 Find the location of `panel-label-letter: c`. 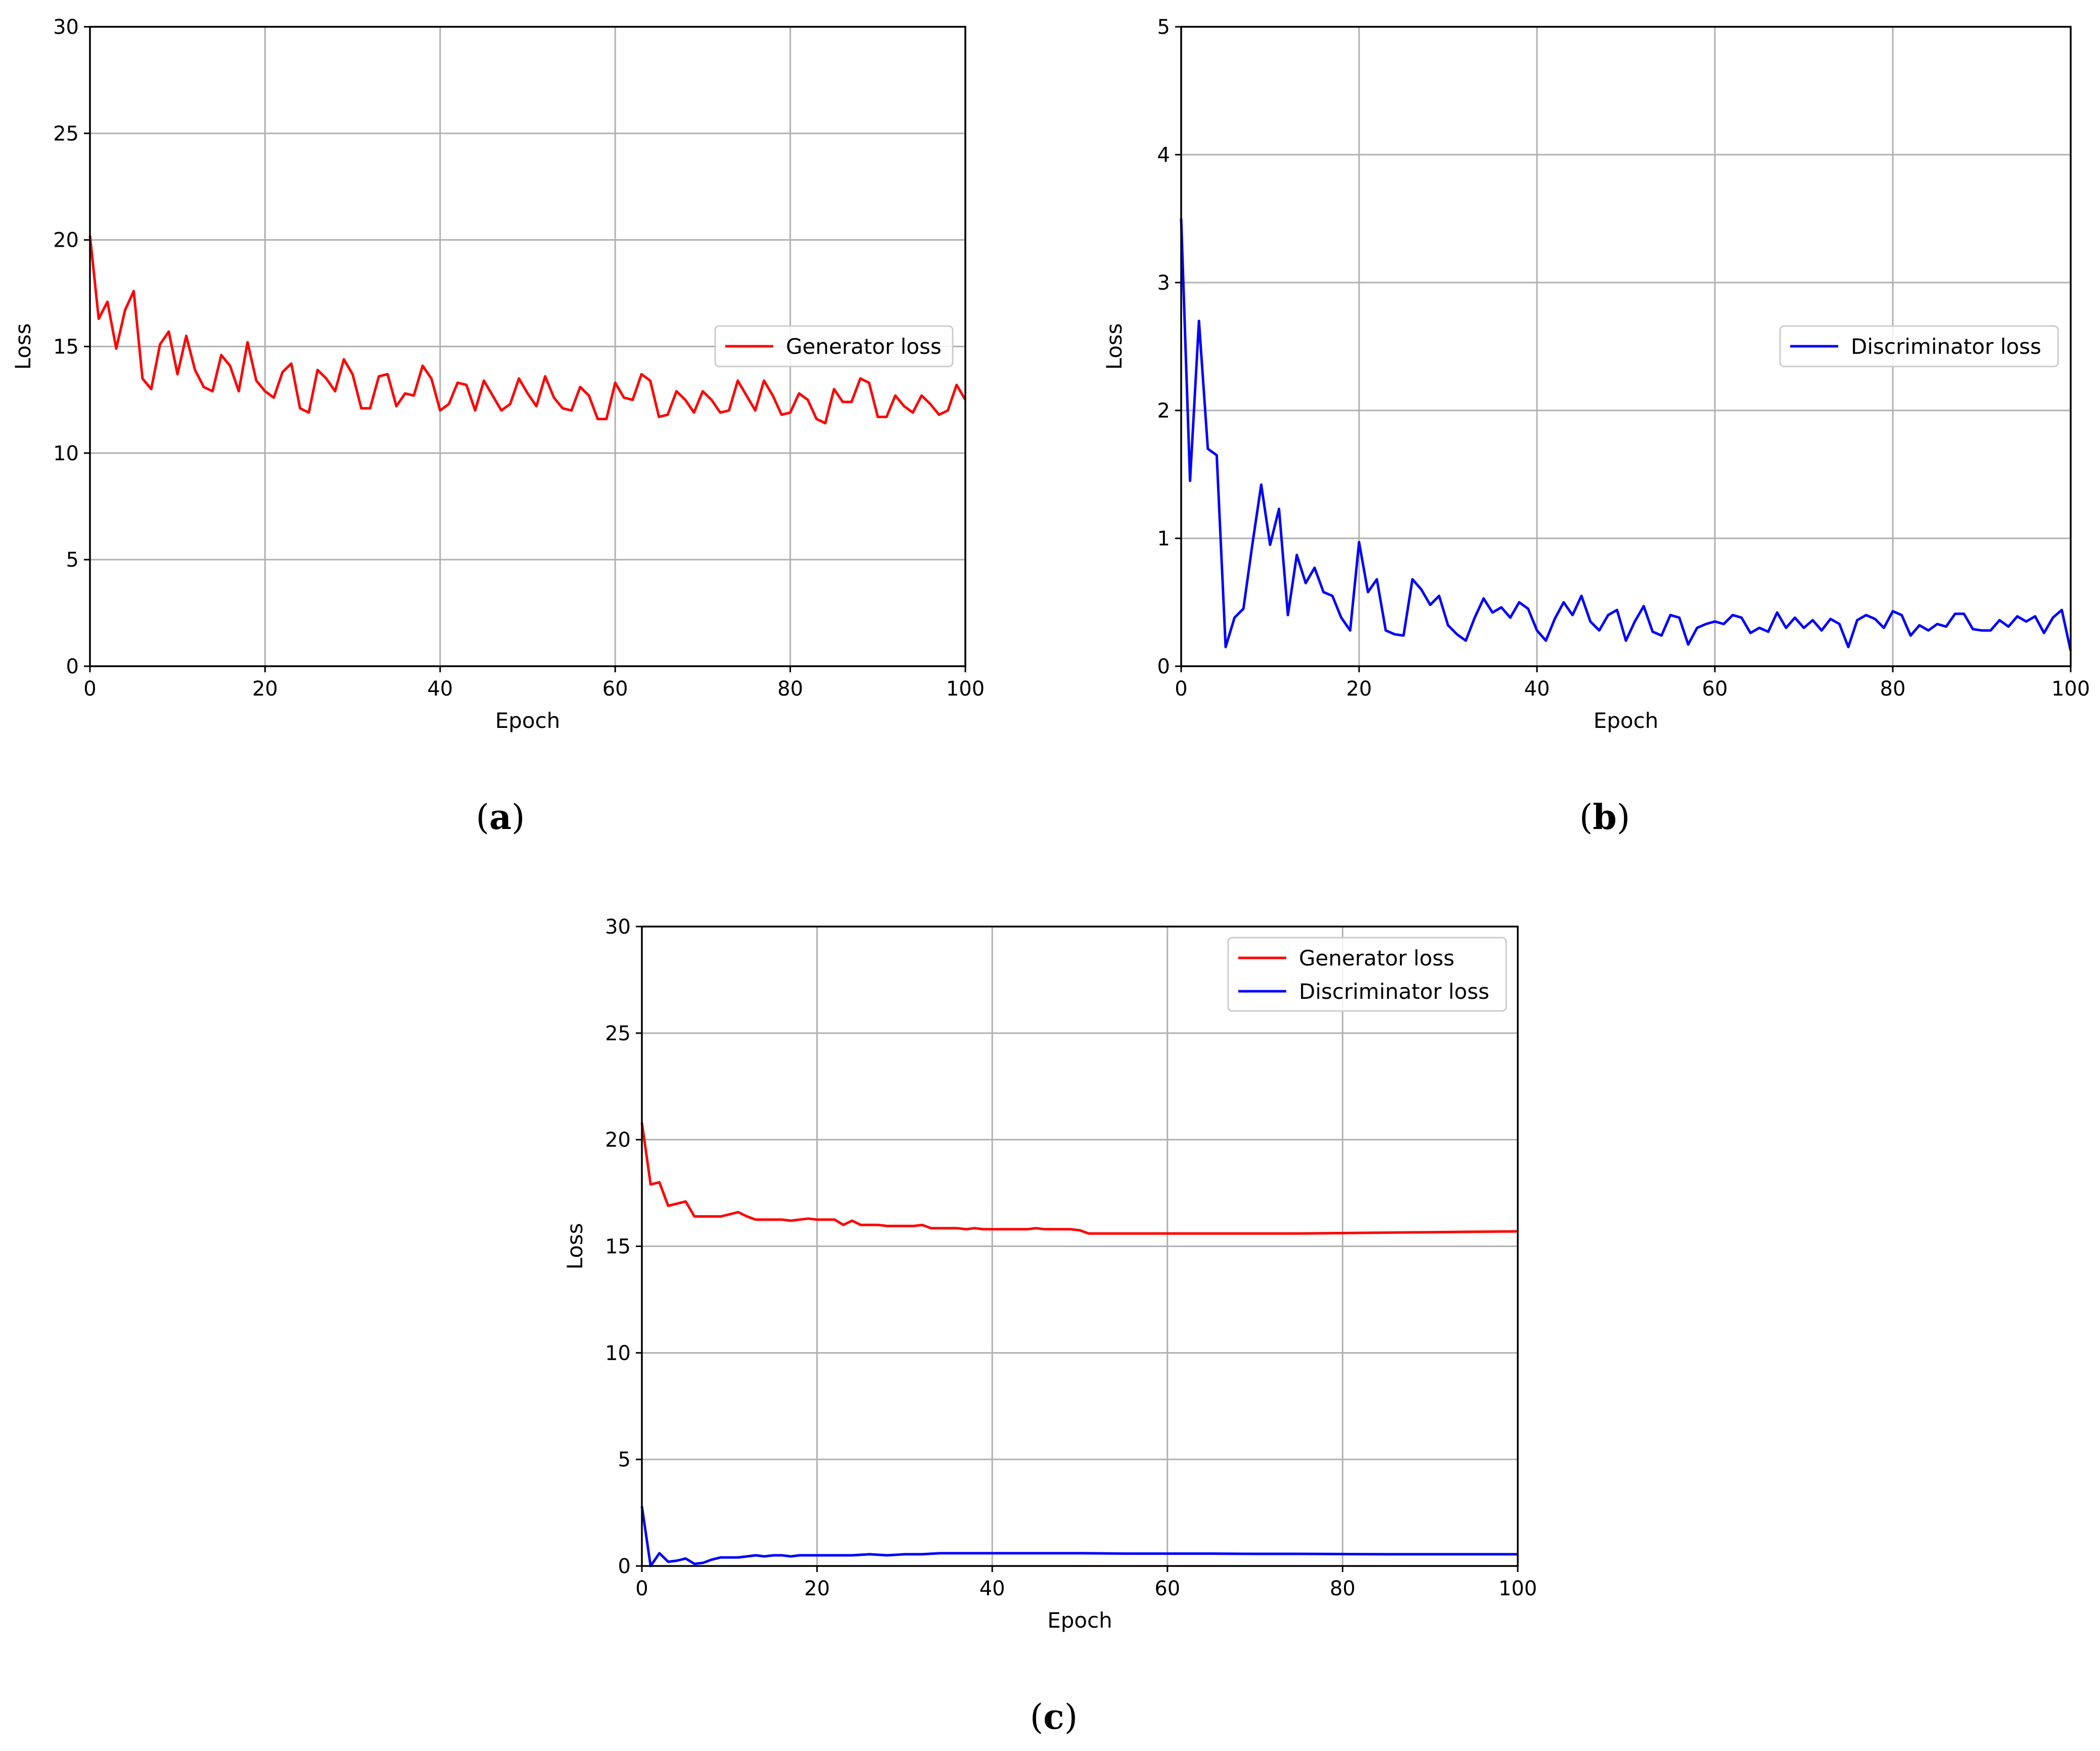

panel-label-letter: c is located at coordinates (1053, 1717).